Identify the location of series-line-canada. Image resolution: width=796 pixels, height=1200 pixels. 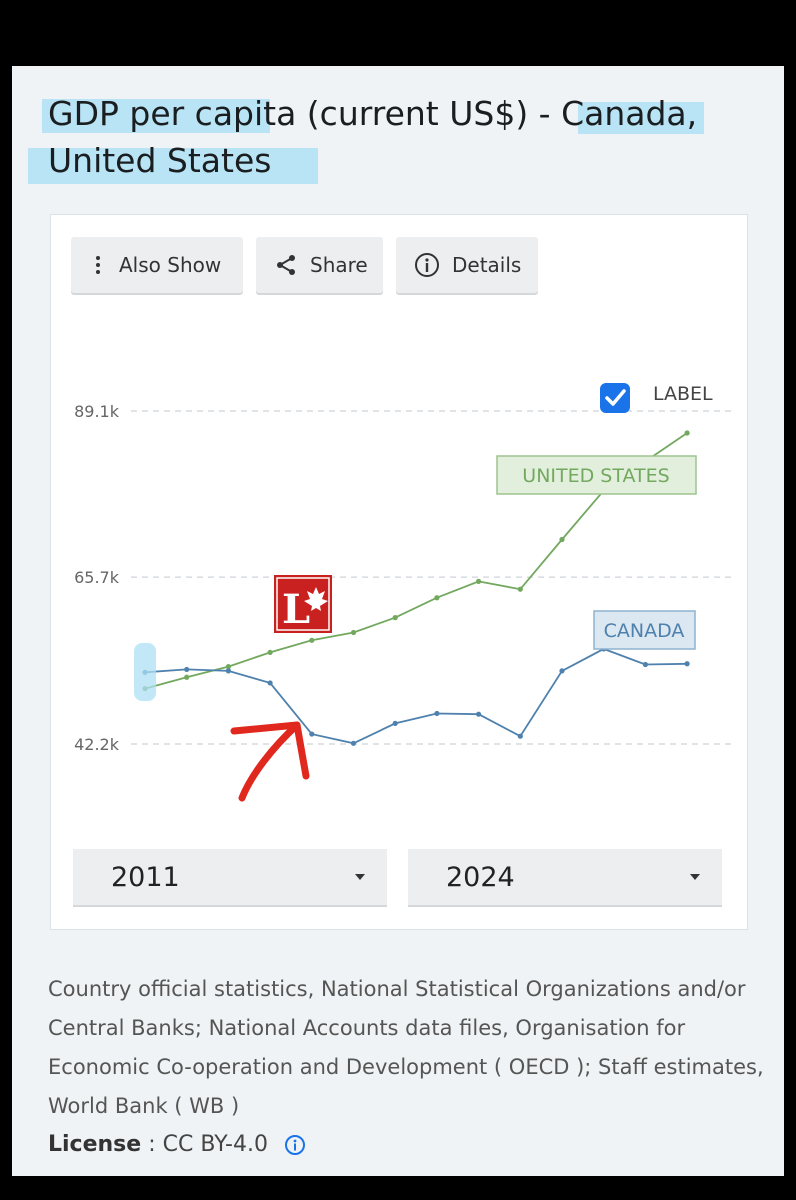
(416, 696).